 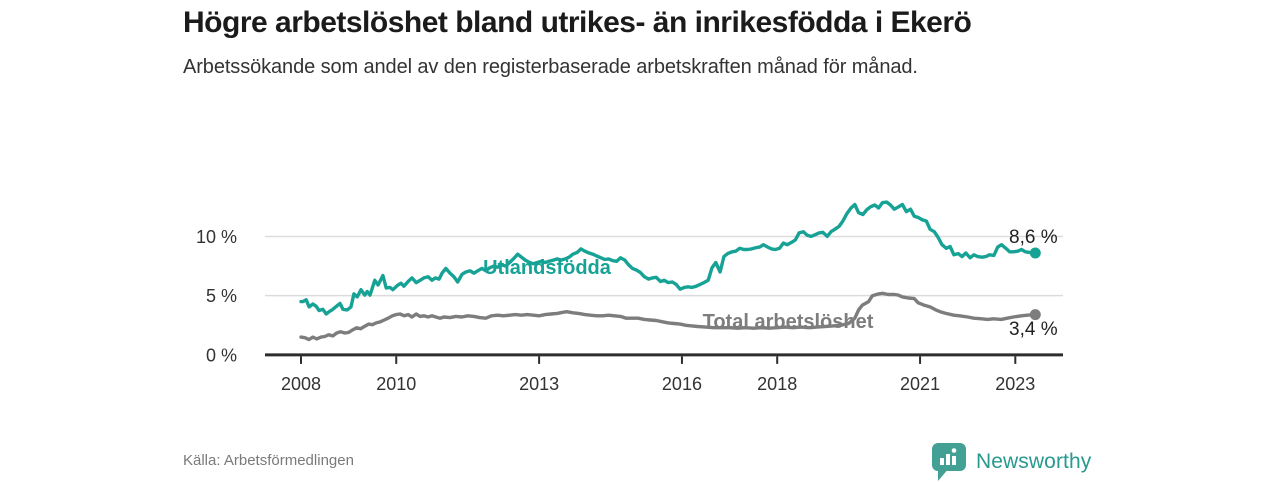 I want to click on end-value-label-total: 3,4 %, so click(x=1033, y=329).